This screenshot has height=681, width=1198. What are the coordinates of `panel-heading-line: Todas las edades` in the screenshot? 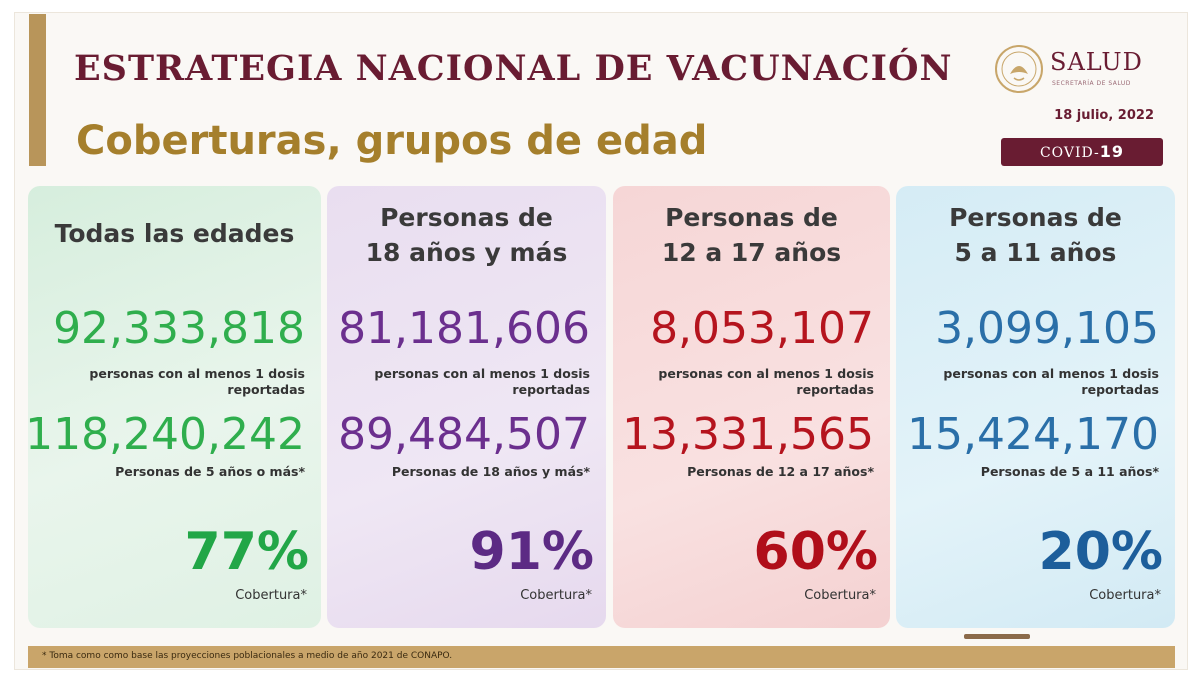 It's located at (174, 233).